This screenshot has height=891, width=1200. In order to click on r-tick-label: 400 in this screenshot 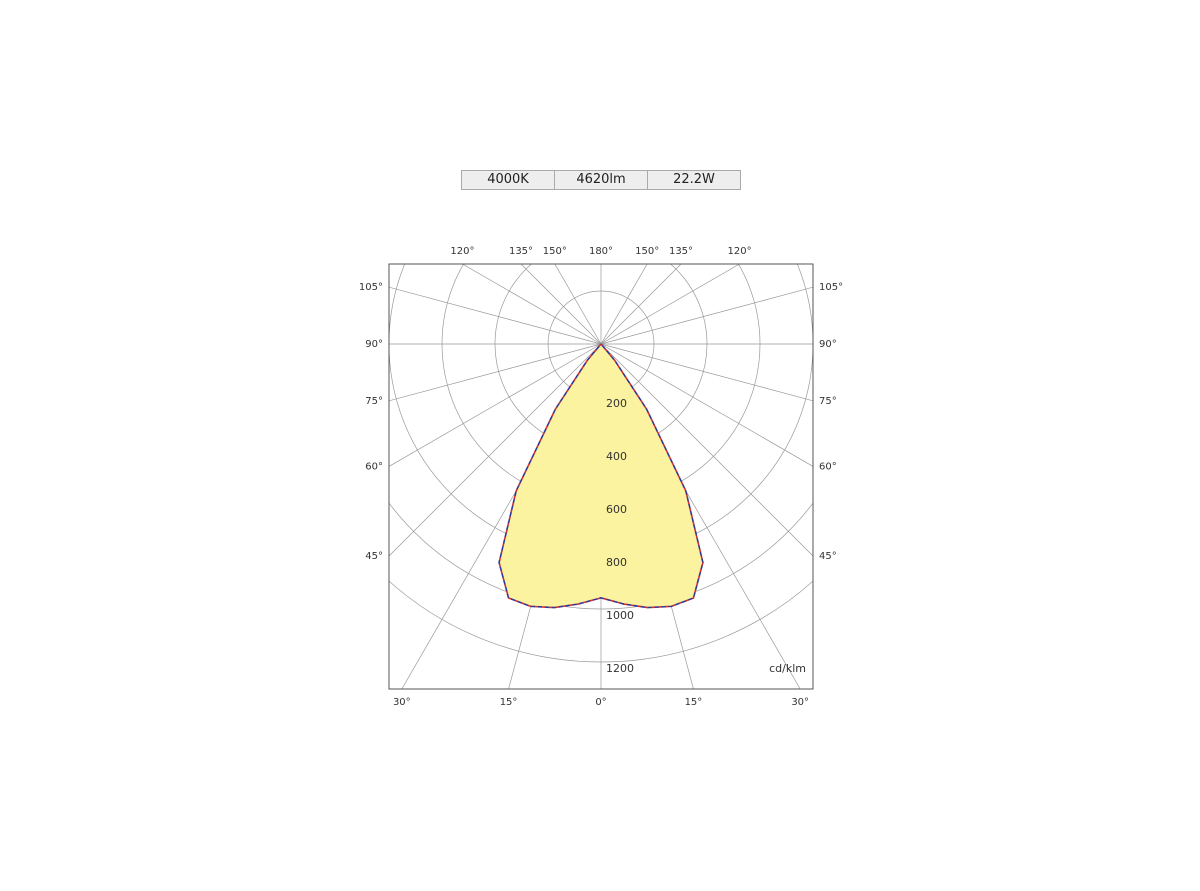, I will do `click(616, 456)`.